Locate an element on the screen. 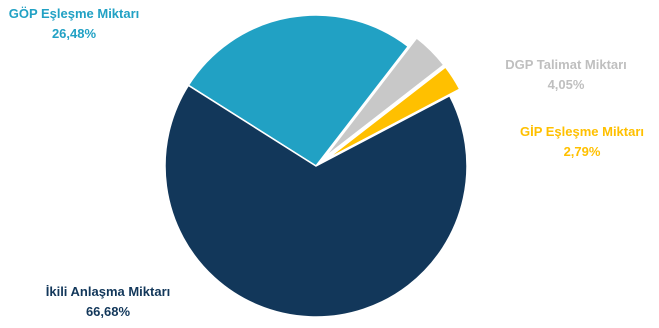 The image size is (659, 328). slice-value-gop-eslesme: 26,48% is located at coordinates (74, 33).